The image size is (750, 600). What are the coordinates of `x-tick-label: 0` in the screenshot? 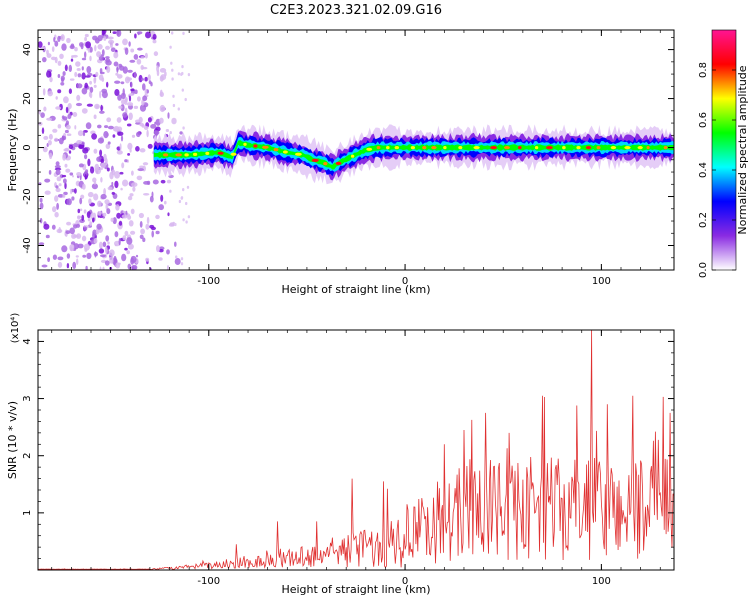 It's located at (405, 281).